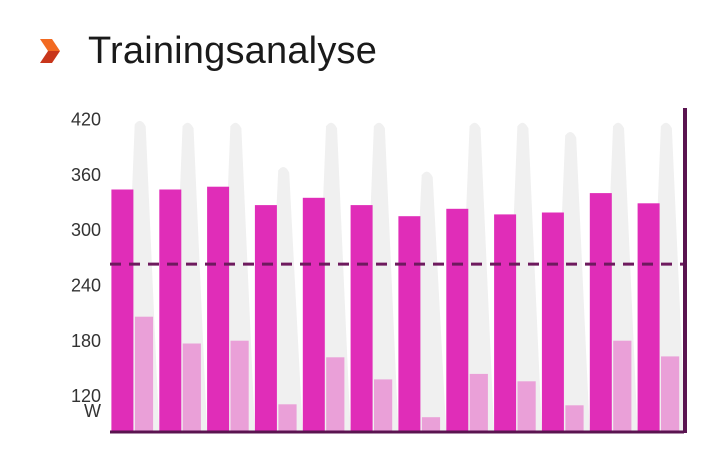  What do you see at coordinates (50, 51) in the screenshot?
I see `chevron-right-icon` at bounding box center [50, 51].